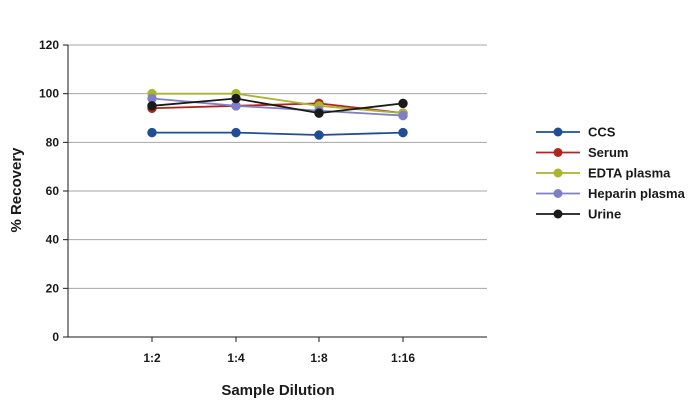  Describe the element at coordinates (236, 358) in the screenshot. I see `x-tick-label: 1:4` at that location.